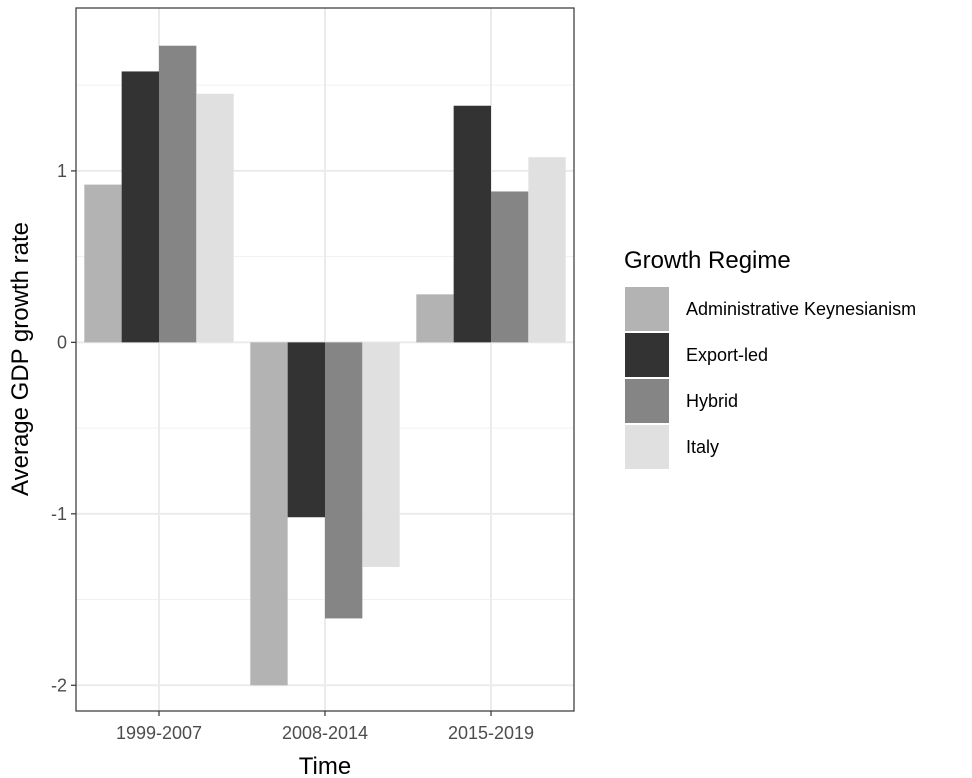 The height and width of the screenshot is (778, 972). What do you see at coordinates (59, 514) in the screenshot?
I see `y-tick-label: -1` at bounding box center [59, 514].